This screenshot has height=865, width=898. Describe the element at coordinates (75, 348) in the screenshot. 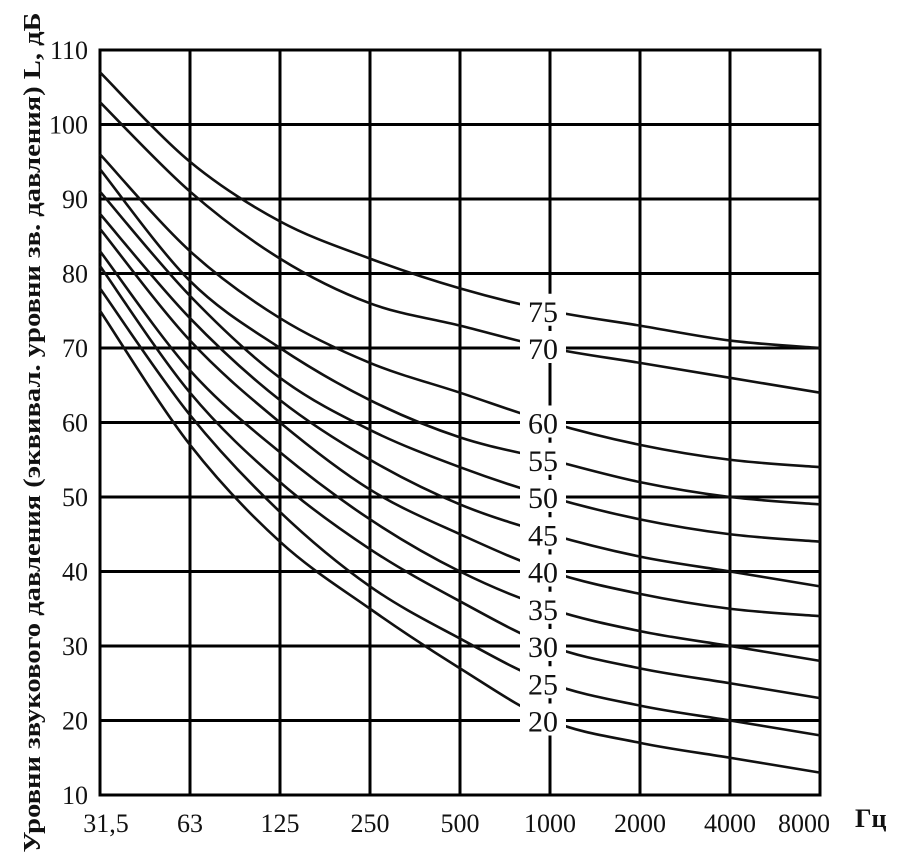

I see `y-tick-label: 70` at that location.